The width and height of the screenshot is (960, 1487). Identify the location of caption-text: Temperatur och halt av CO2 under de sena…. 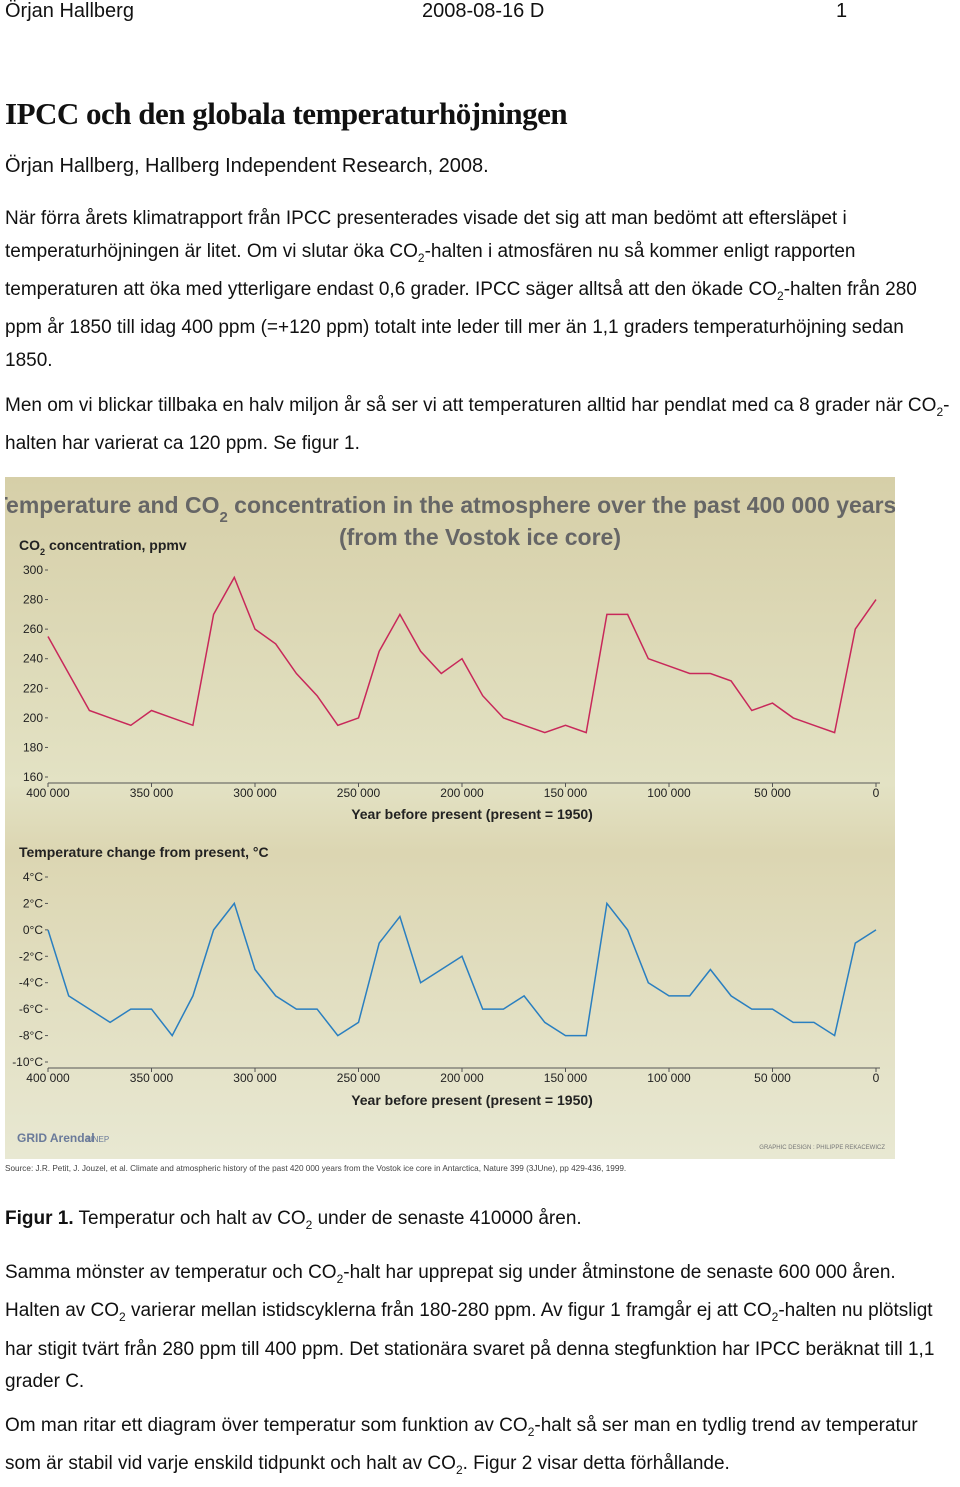
(327, 1220).